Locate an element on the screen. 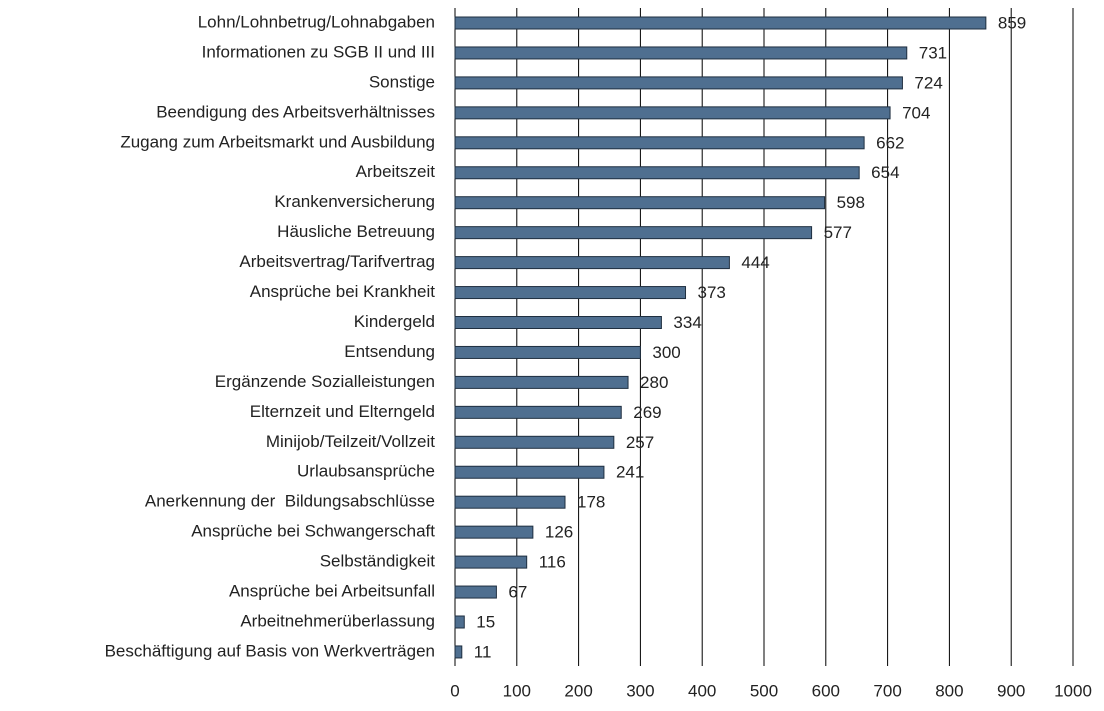  category-label: Ansprüche bei Schwangerschaft is located at coordinates (313, 531).